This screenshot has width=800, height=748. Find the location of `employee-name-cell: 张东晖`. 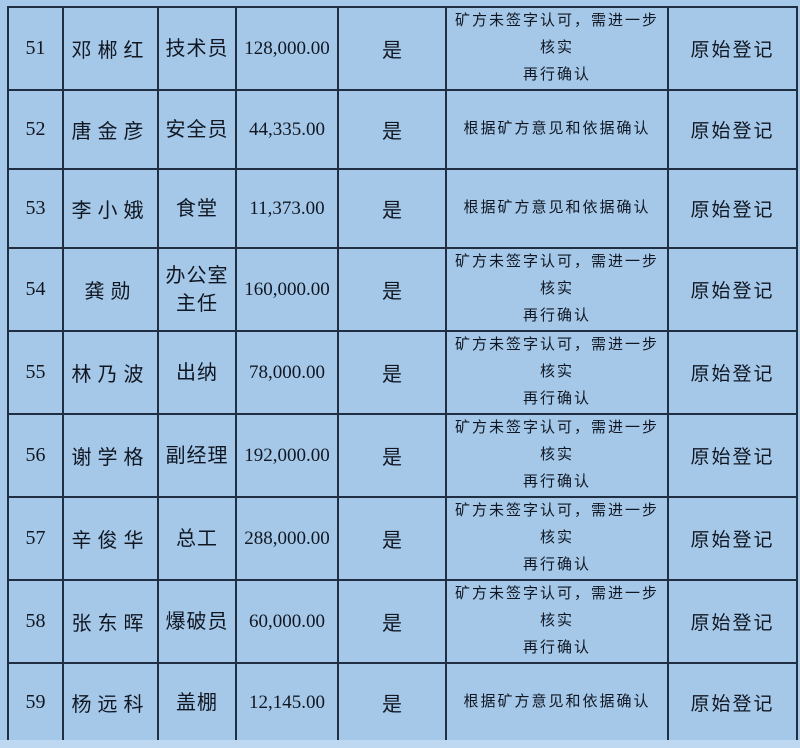

employee-name-cell: 张东晖 is located at coordinates (110, 621).